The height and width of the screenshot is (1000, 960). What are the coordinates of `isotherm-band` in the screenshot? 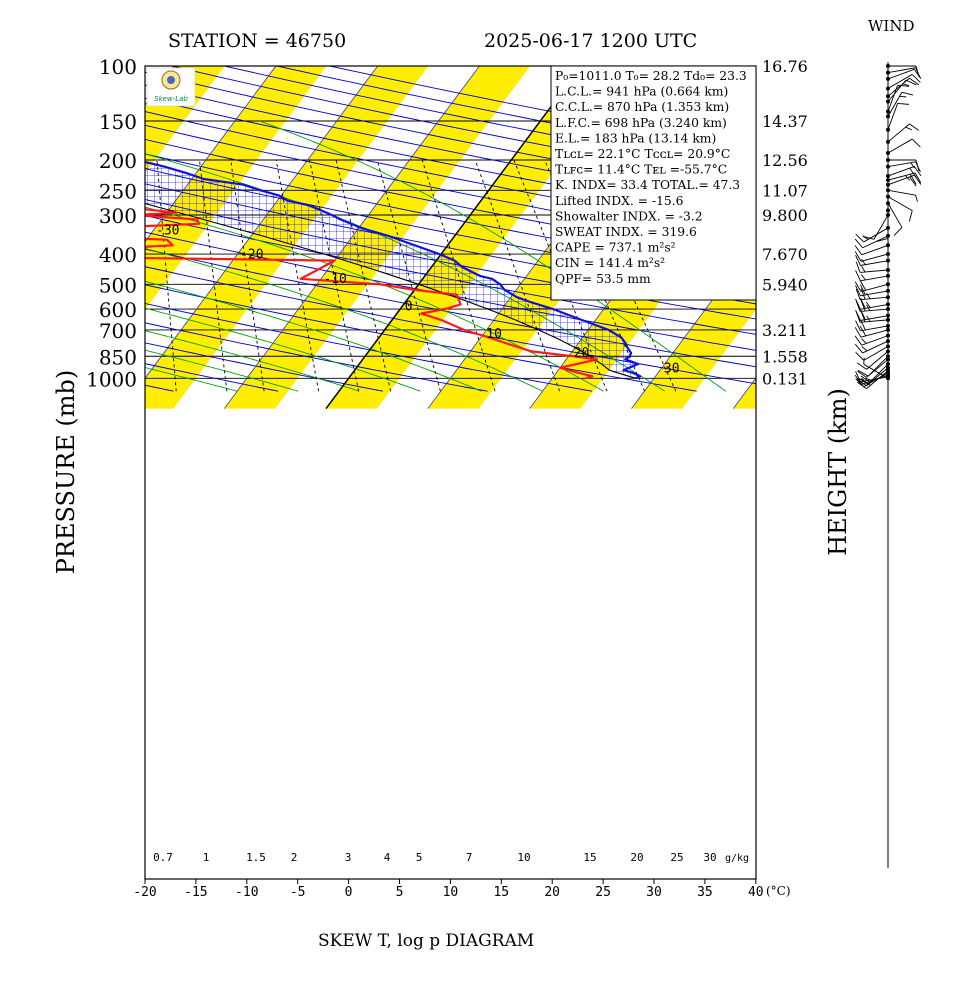 It's located at (22, 222).